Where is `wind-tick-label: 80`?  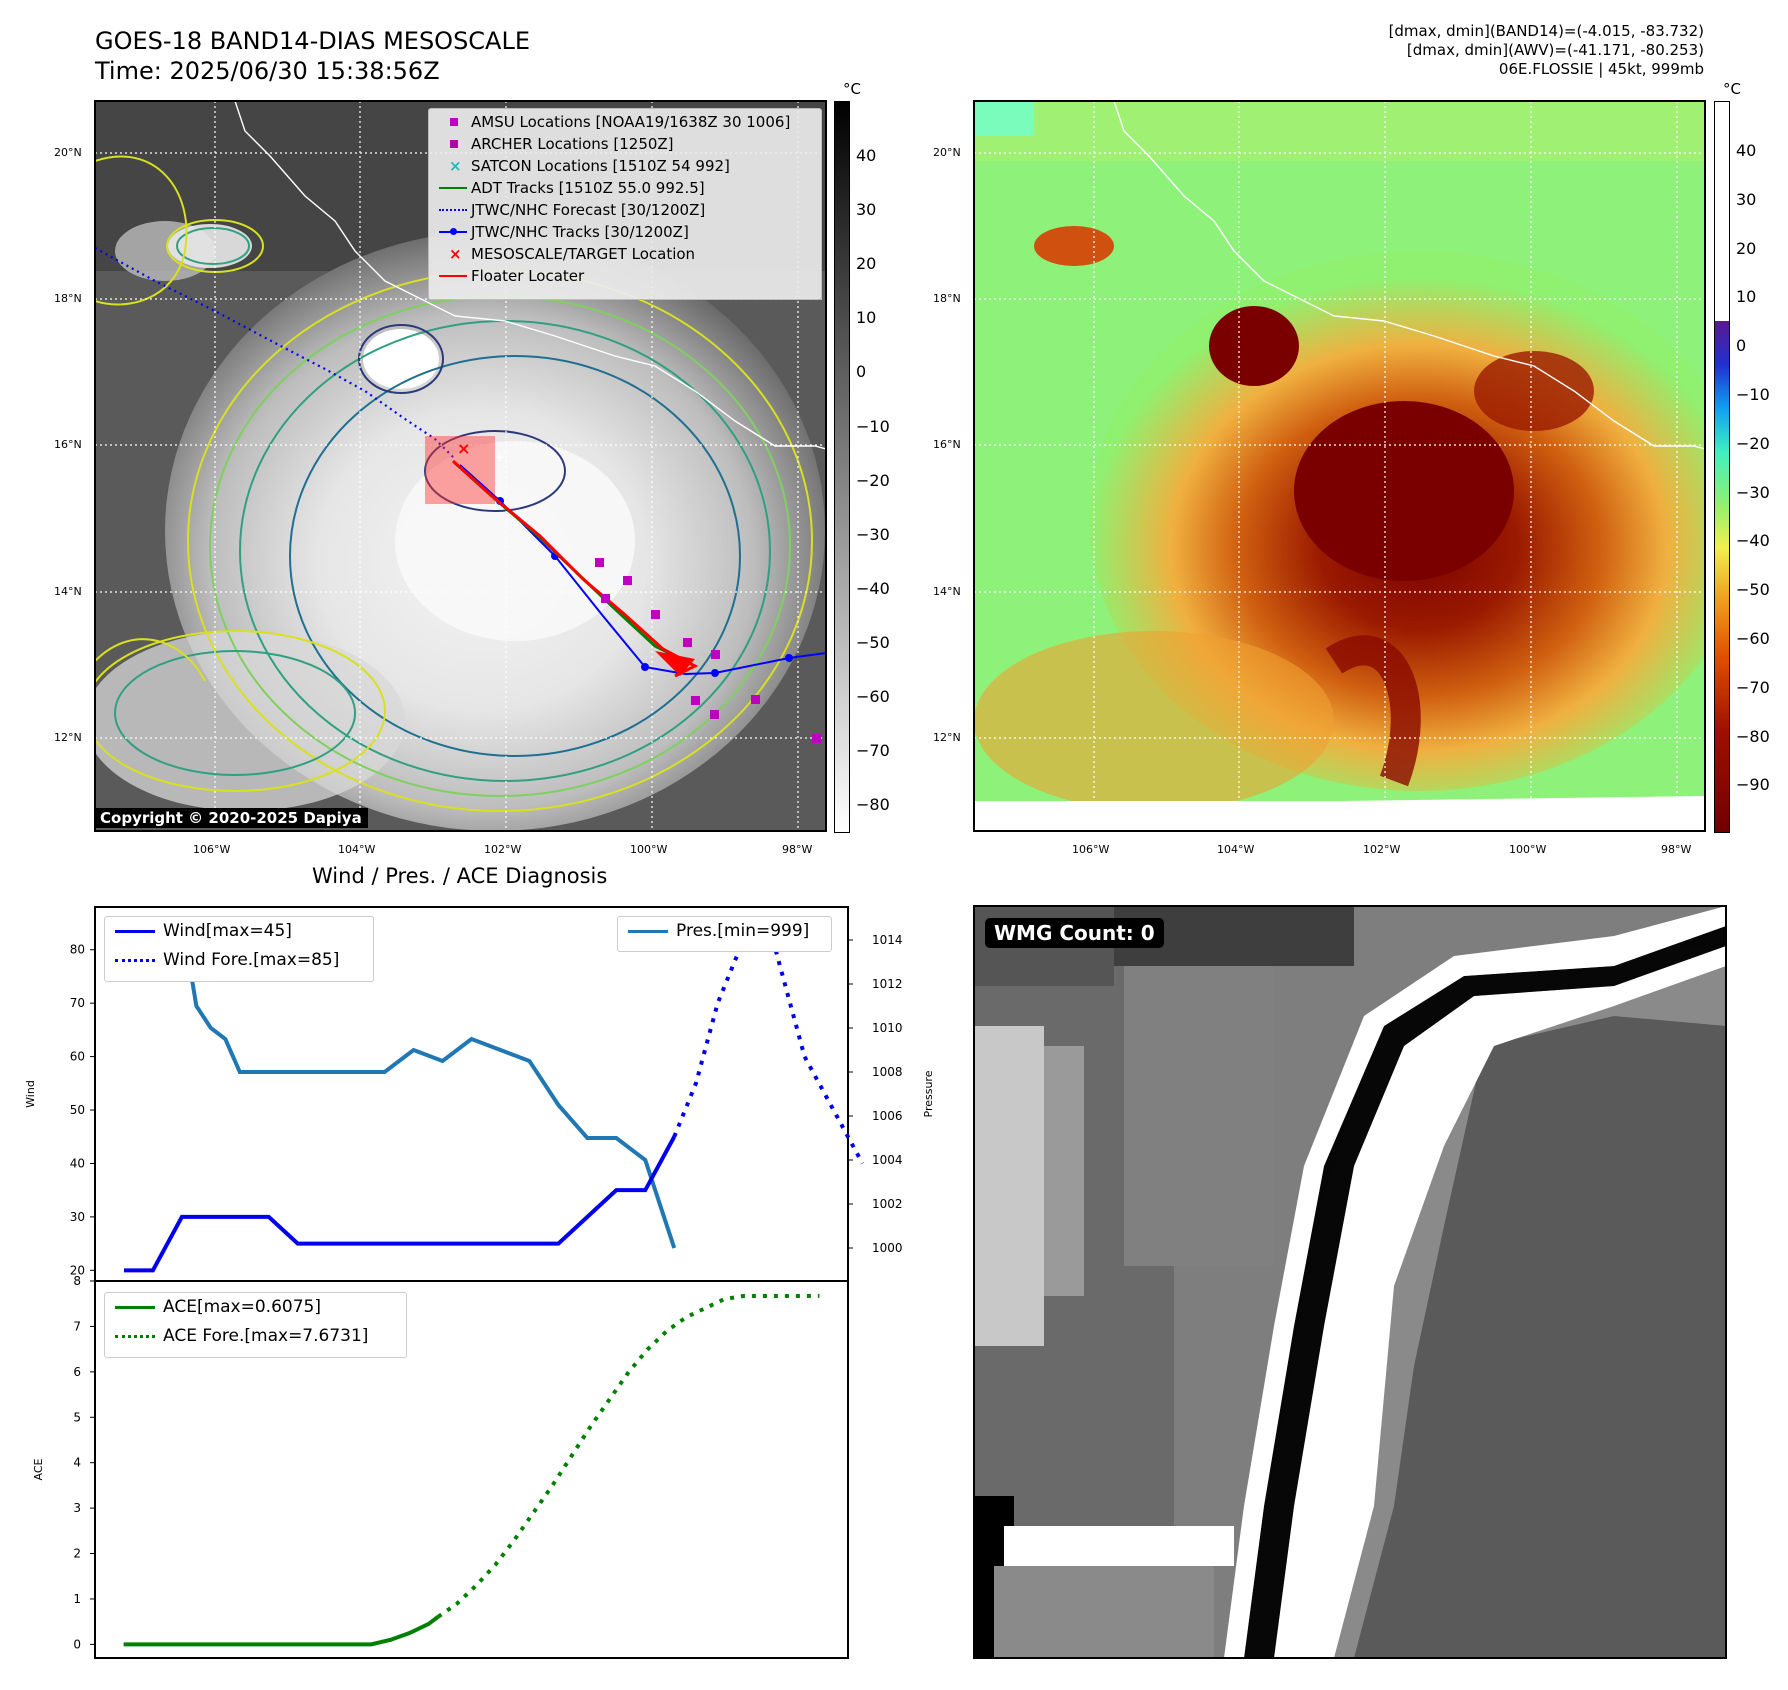 wind-tick-label: 80 is located at coordinates (77, 950).